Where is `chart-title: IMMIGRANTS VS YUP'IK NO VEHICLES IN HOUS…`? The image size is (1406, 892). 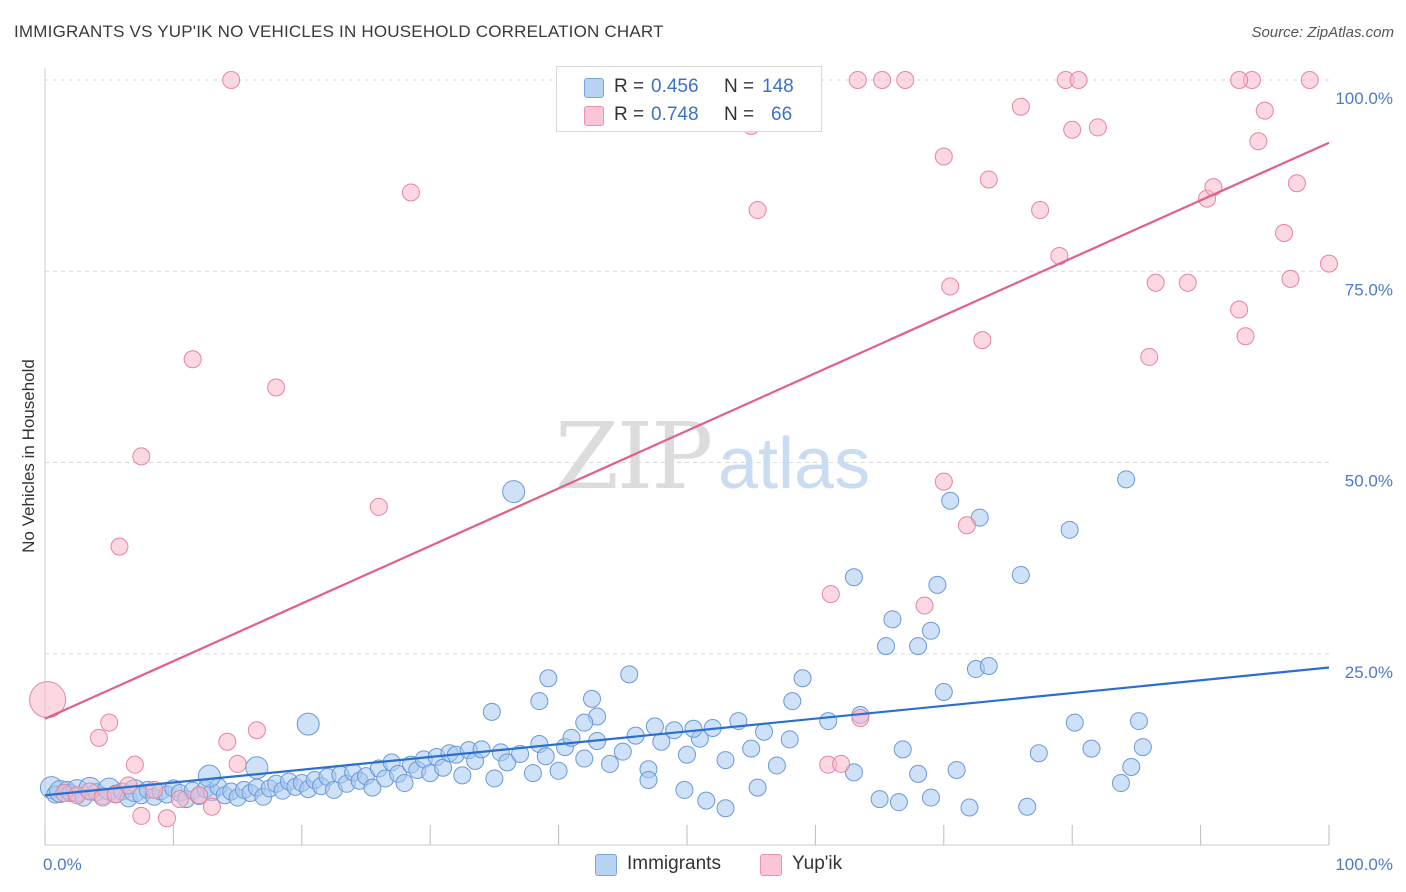
chart-title: IMMIGRANTS VS YUP'IK NO VEHICLES IN HOUS… is located at coordinates (339, 31).